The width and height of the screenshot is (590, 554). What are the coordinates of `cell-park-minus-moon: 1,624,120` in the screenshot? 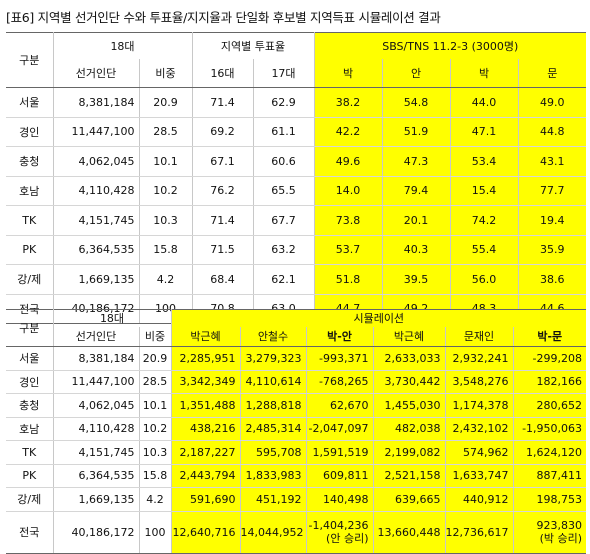 It's located at (550, 452).